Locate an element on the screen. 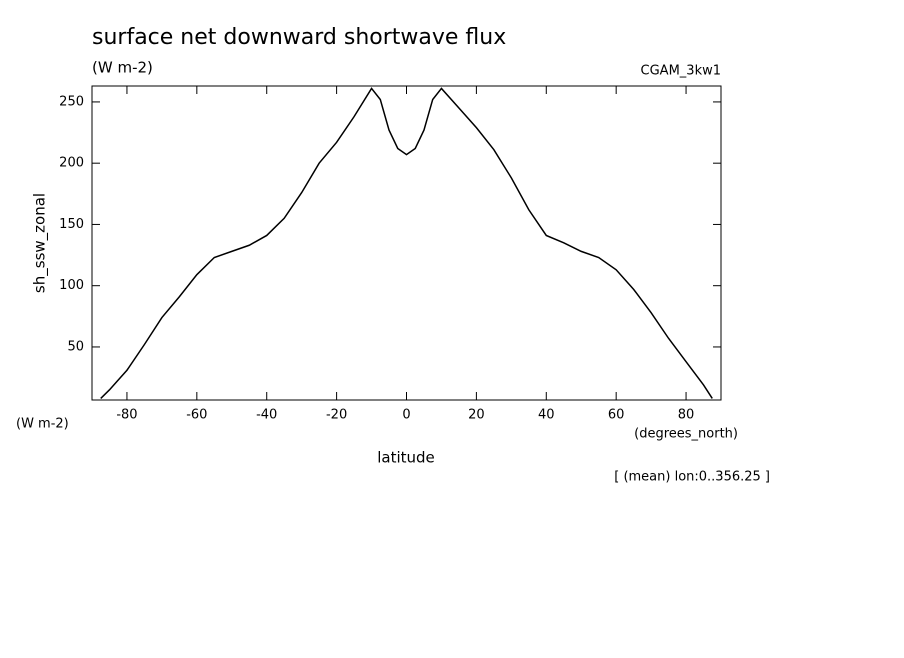 This screenshot has height=658, width=904. y-units: (W m-2) is located at coordinates (42, 424).